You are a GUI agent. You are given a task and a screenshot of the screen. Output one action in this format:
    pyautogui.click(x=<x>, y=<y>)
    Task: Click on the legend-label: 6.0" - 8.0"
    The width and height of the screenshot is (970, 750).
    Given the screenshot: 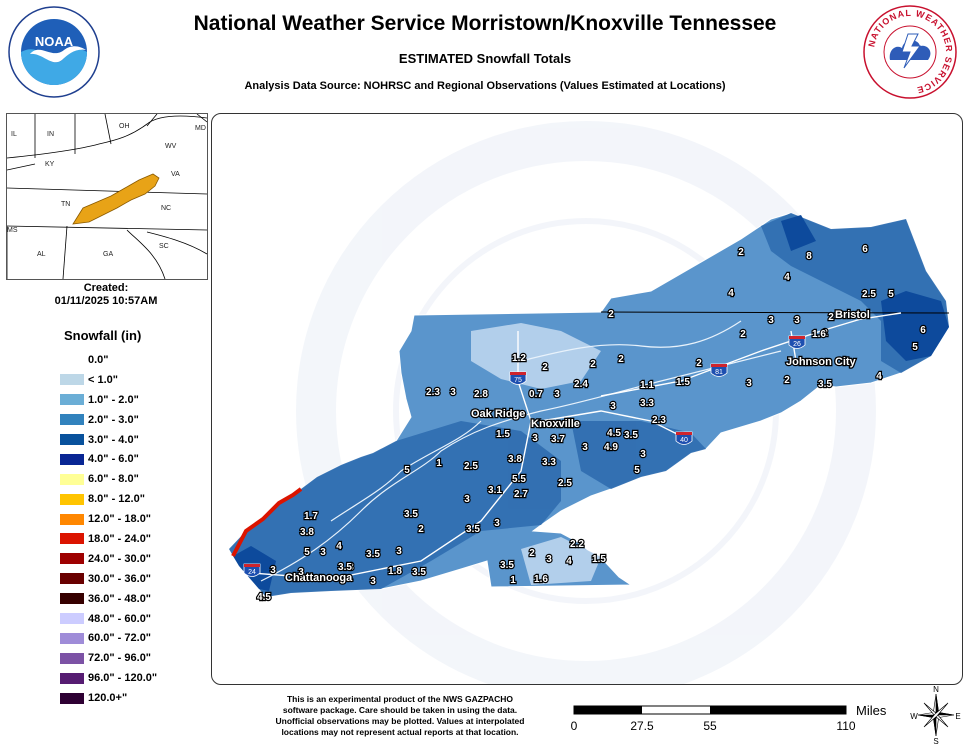 What is the action you would take?
    pyautogui.click(x=113, y=479)
    